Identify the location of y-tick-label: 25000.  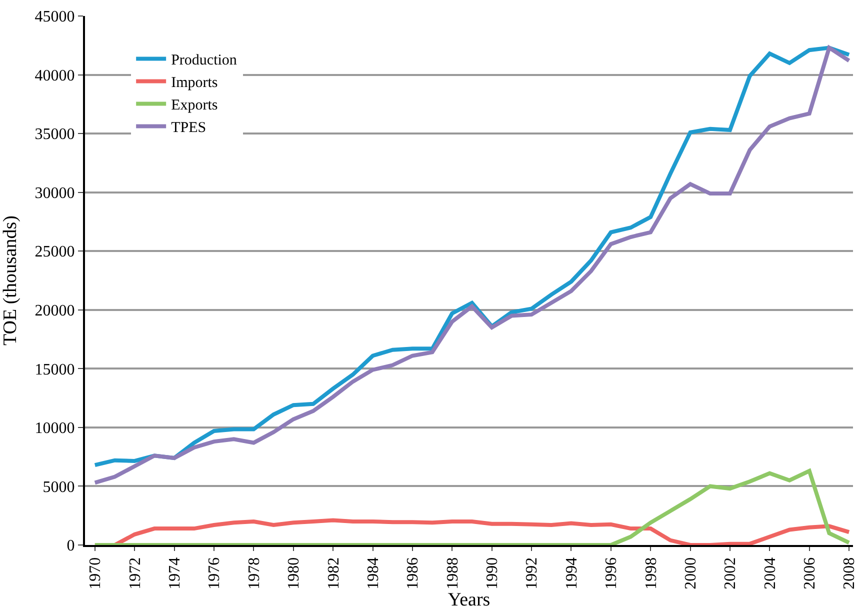
(54, 252).